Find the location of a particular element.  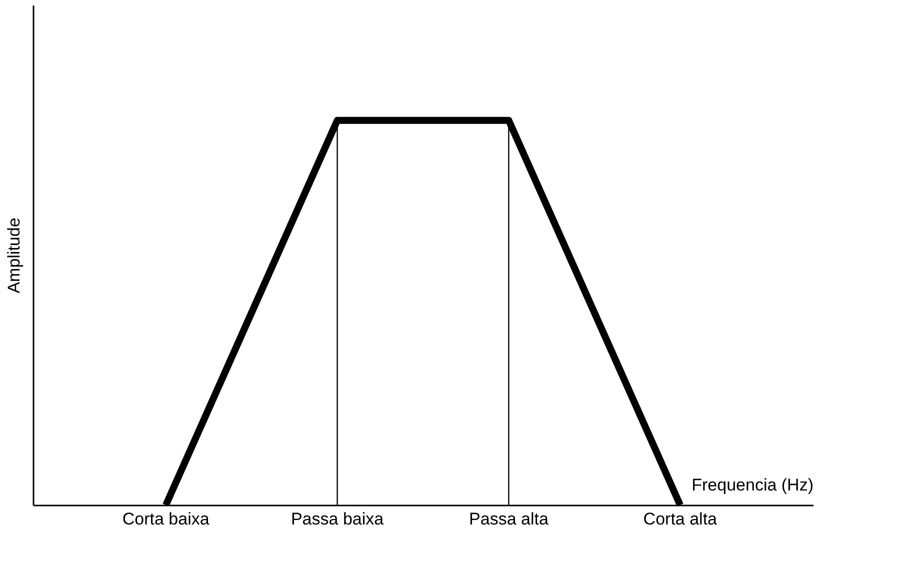

x-tick-label: Passa alta is located at coordinates (509, 519).